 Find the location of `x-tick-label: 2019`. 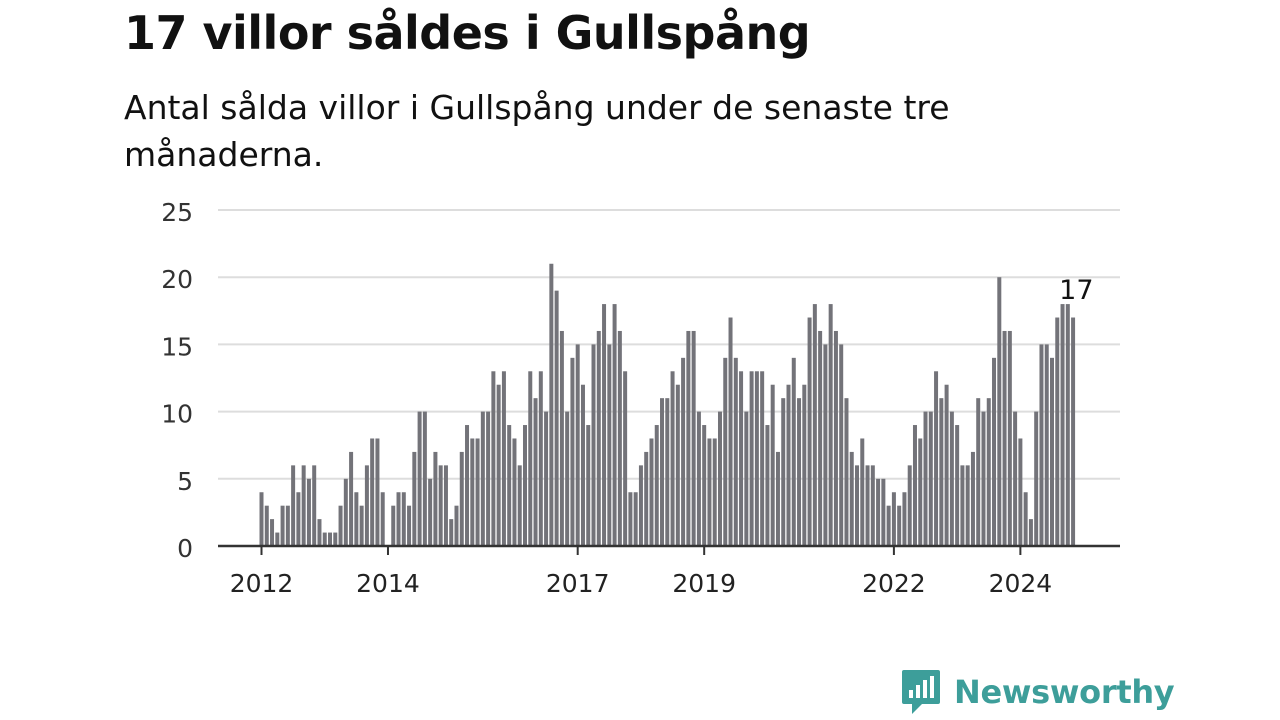

x-tick-label: 2019 is located at coordinates (704, 583).